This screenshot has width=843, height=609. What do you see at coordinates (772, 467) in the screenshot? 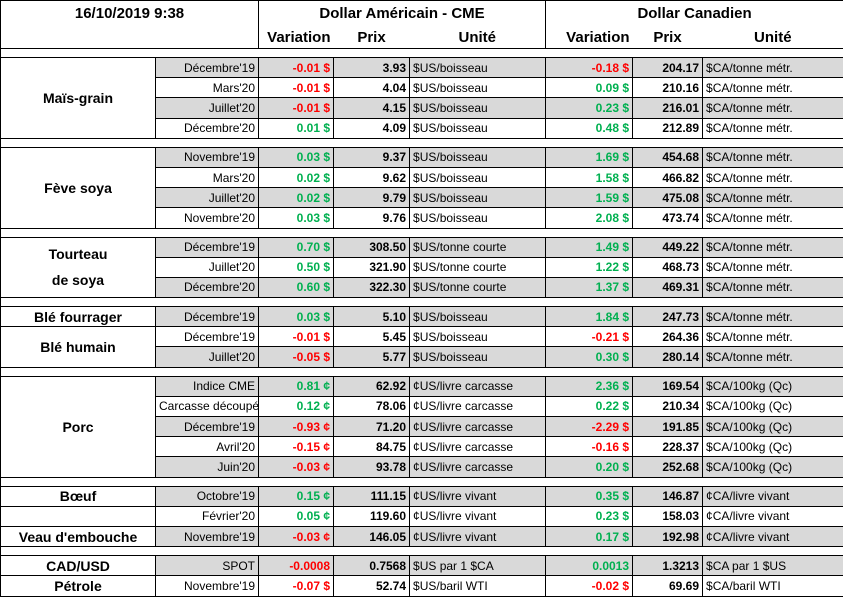
I see `cad-unit: $CA/100kg (Qc)` at bounding box center [772, 467].